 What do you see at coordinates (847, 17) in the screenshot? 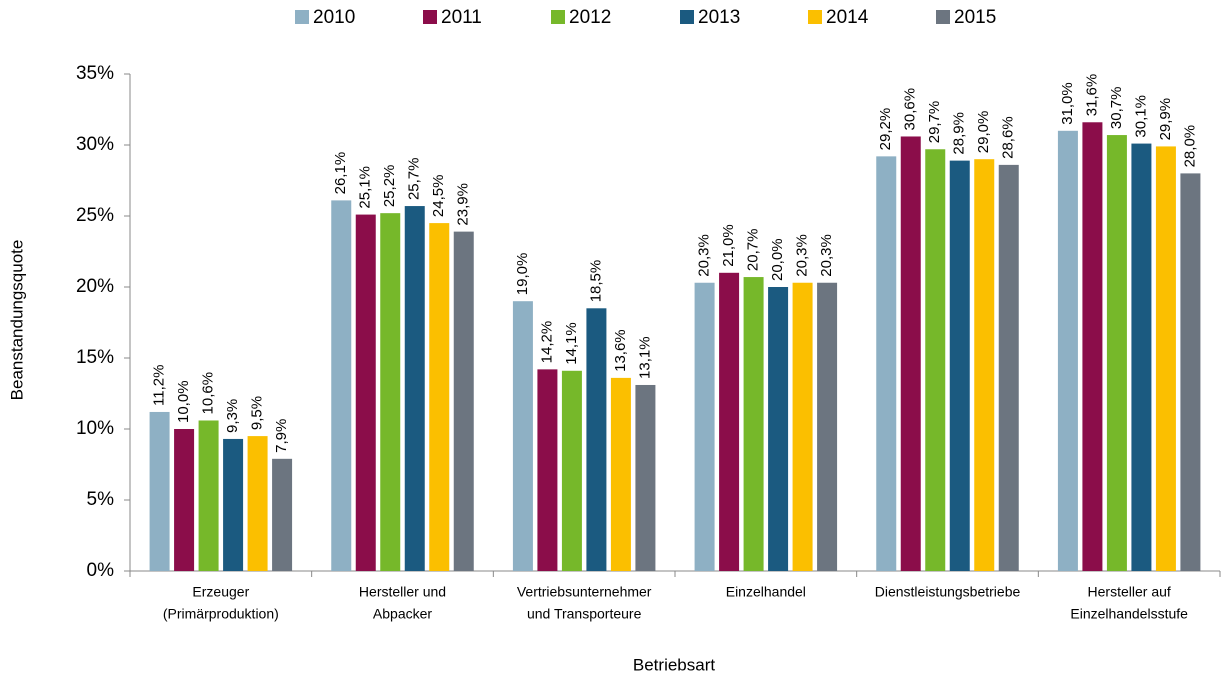
I see `legend-label: 2014` at bounding box center [847, 17].